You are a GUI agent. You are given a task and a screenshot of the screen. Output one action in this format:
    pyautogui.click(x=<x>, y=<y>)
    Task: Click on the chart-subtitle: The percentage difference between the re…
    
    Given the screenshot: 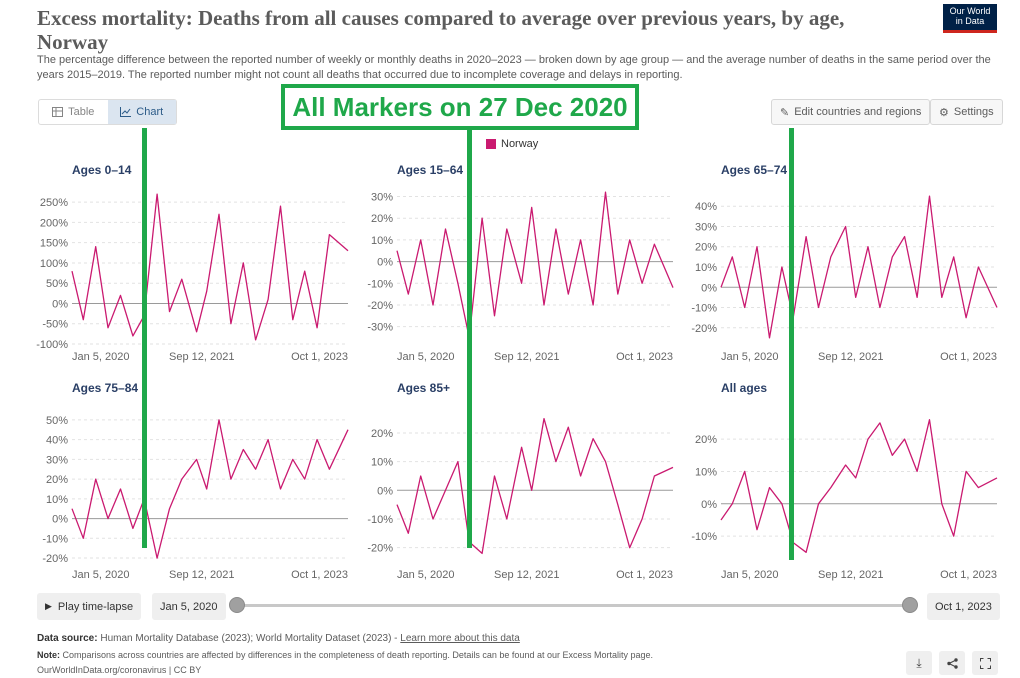 What is the action you would take?
    pyautogui.click(x=514, y=67)
    